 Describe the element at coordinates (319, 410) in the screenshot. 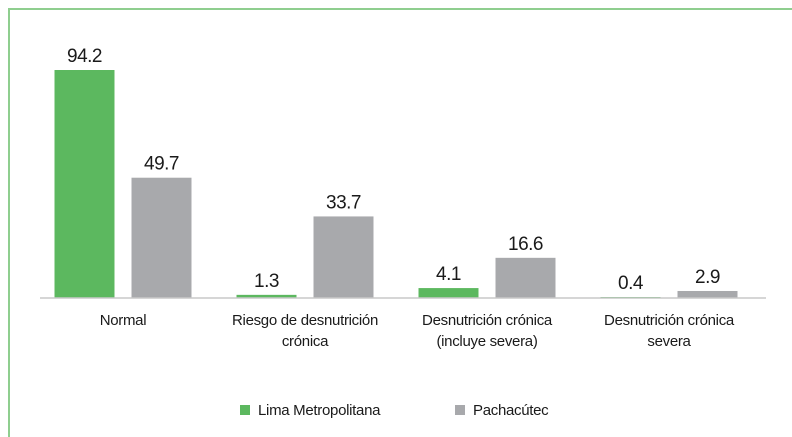

I see `legend-label: Lima Metropolitana` at that location.